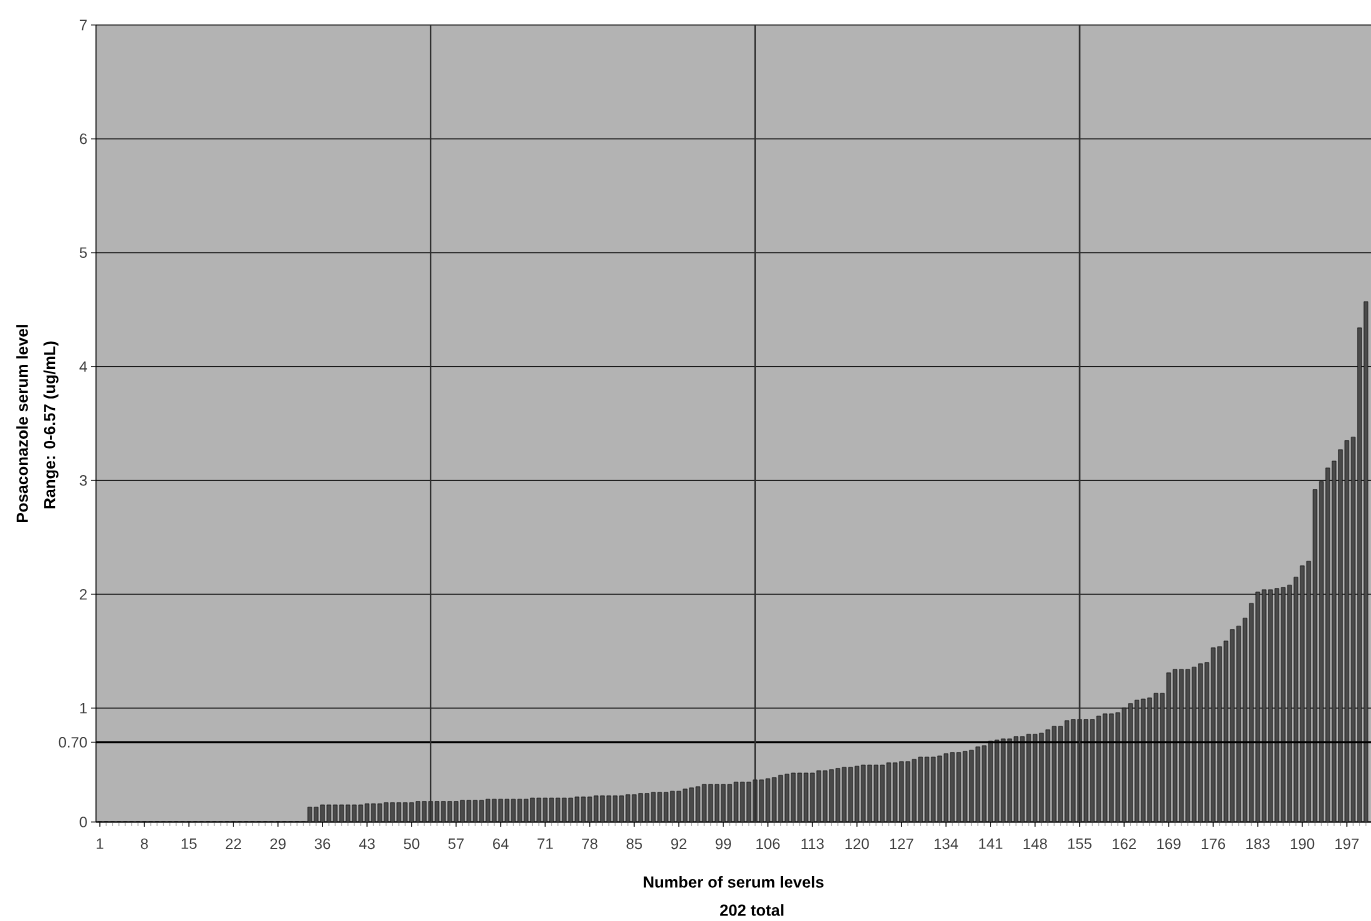  I want to click on x-tick-label: 113, so click(812, 844).